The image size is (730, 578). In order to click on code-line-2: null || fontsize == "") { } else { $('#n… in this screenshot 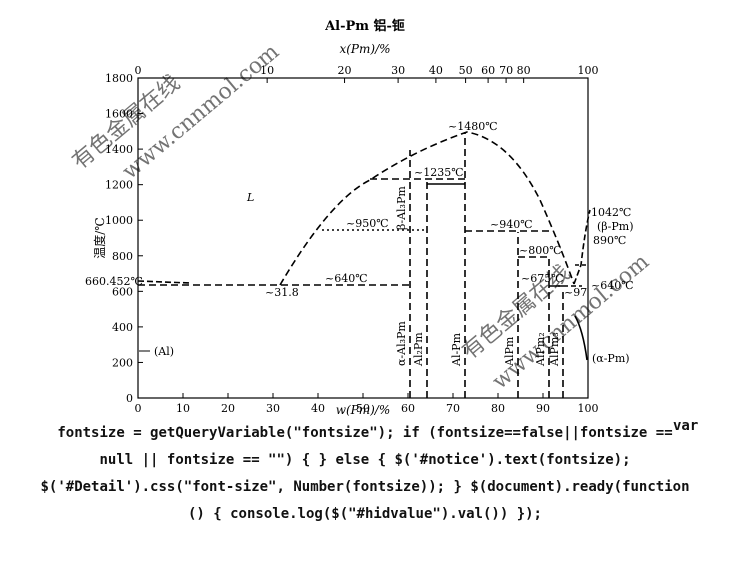, I will do `click(365, 460)`.